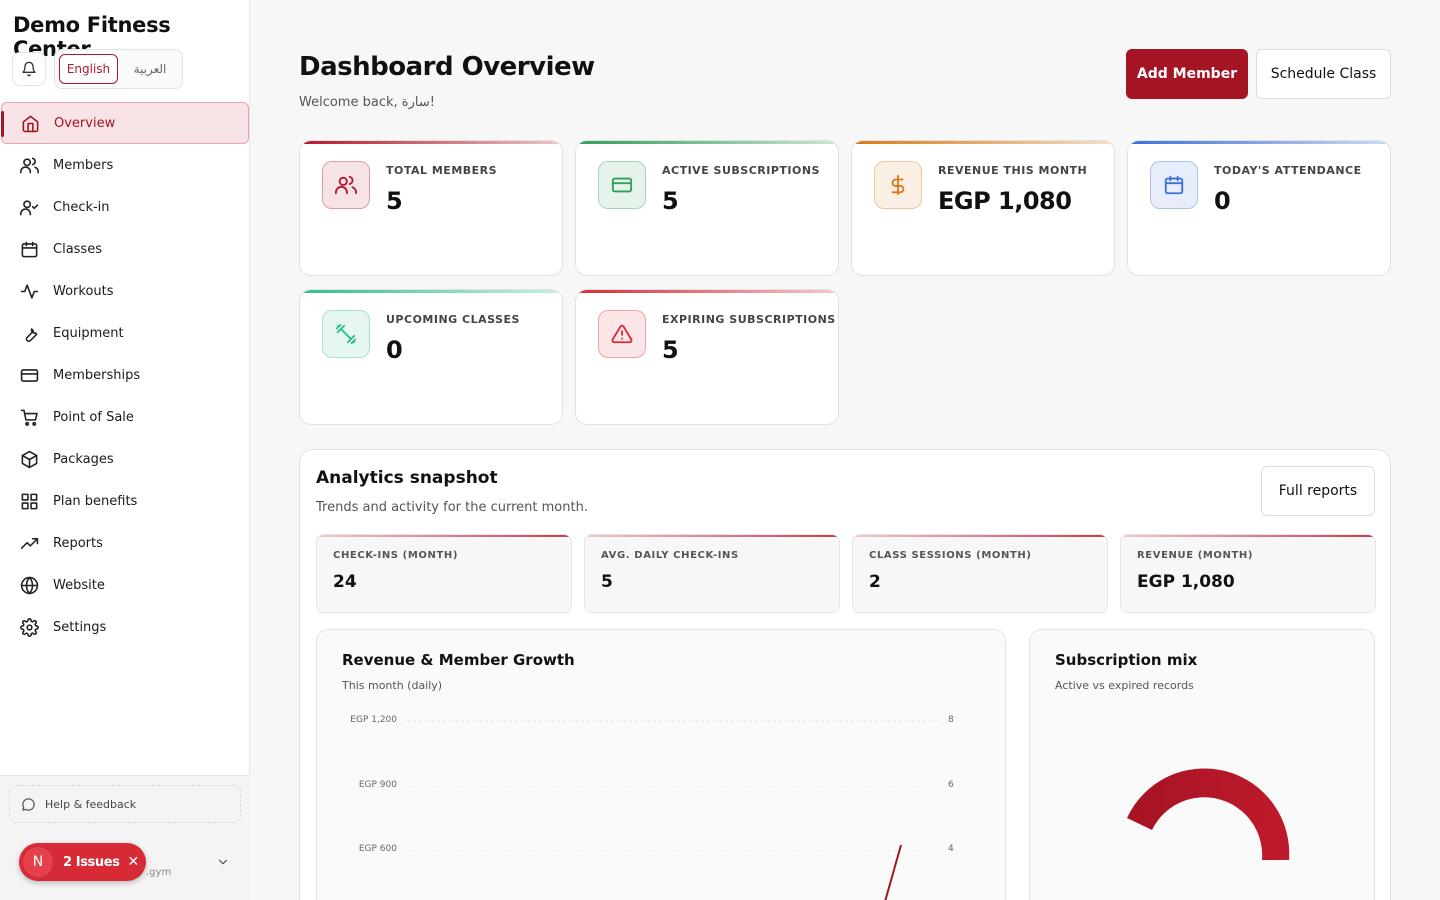  What do you see at coordinates (125, 249) in the screenshot?
I see `sidebar-item-classes: Classes` at bounding box center [125, 249].